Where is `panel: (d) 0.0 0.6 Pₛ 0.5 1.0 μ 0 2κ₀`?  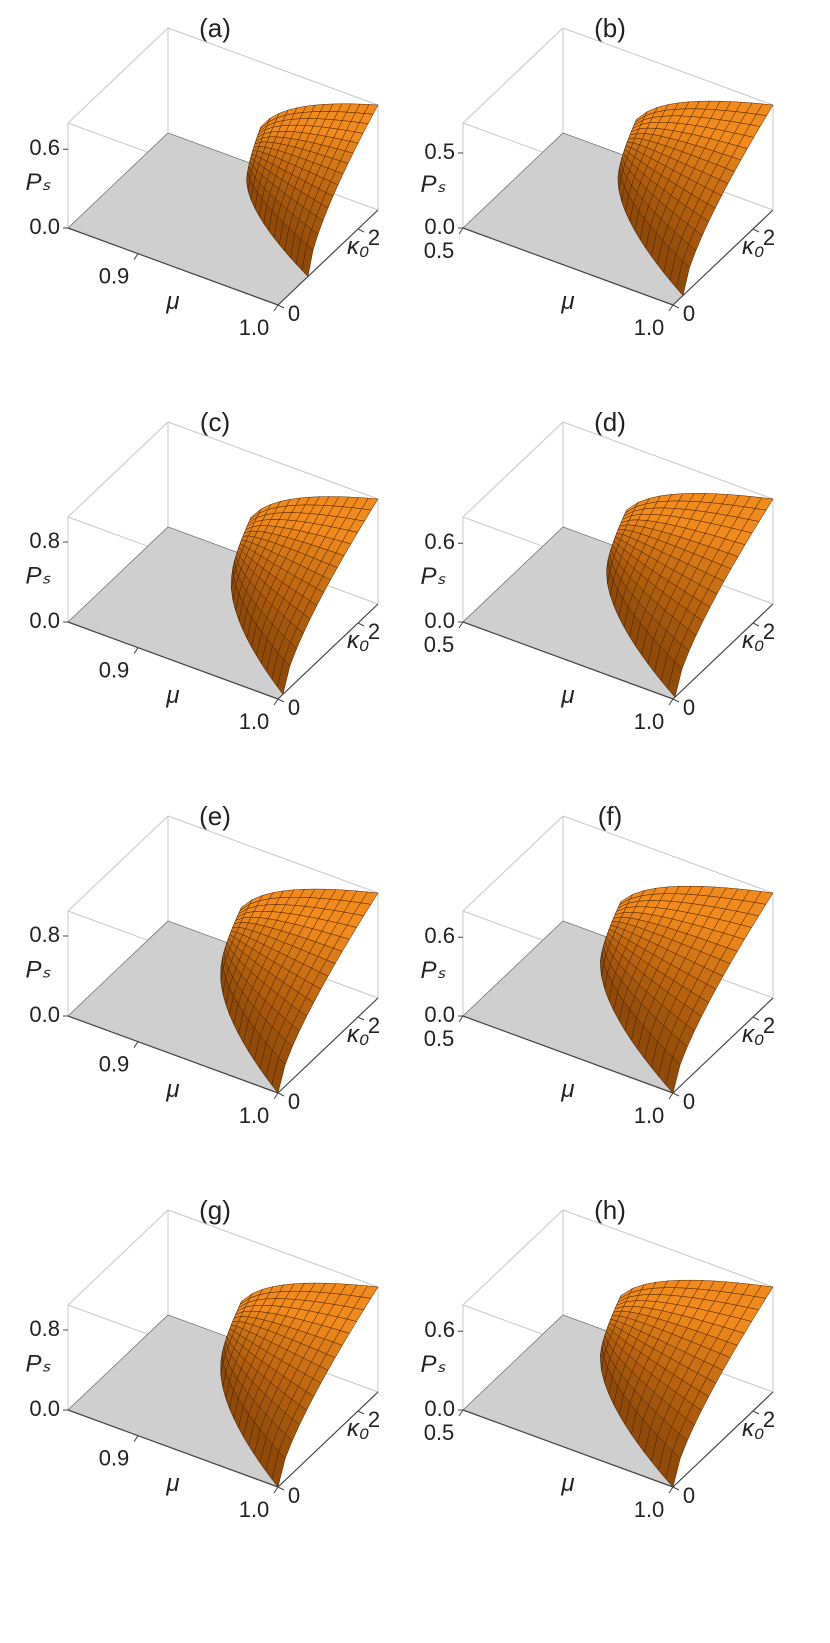 panel: (d) 0.0 0.6 Pₛ 0.5 1.0 μ 0 2κ₀ is located at coordinates (598, 570).